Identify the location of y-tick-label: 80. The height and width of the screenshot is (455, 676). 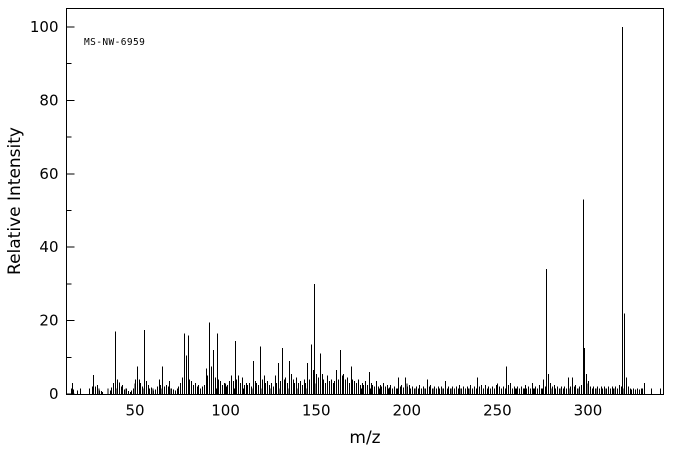
(48, 100).